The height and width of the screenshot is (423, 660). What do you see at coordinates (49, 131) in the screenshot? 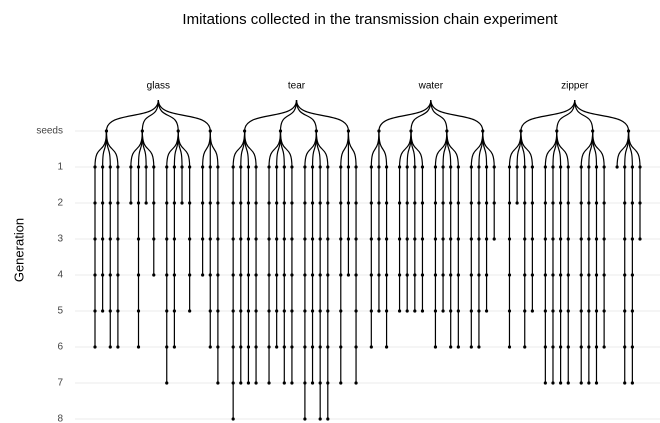
I see `y-tick-label: seeds` at bounding box center [49, 131].